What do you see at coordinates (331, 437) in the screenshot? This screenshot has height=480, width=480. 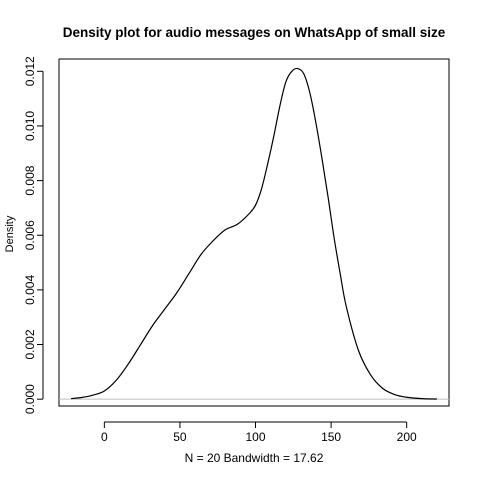 I see `x-tick-label: 150` at bounding box center [331, 437].